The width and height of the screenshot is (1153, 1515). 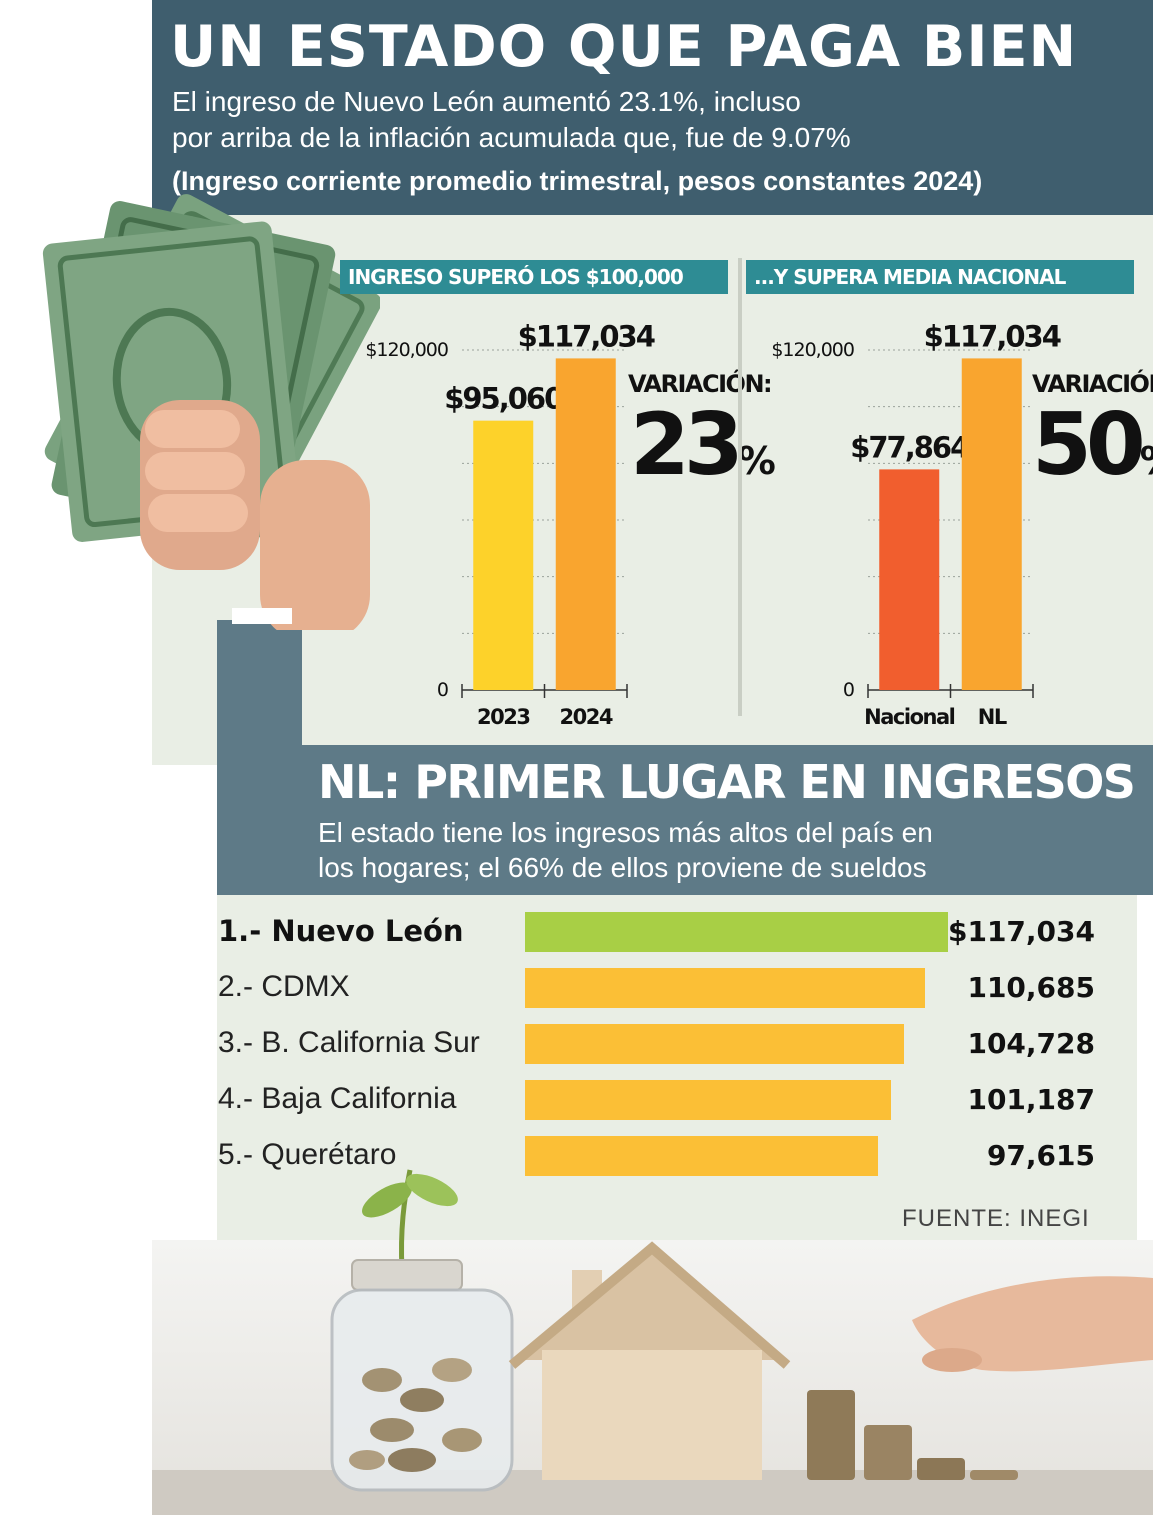 What do you see at coordinates (442, 690) in the screenshot?
I see `chart1-y-tick-label: 0` at bounding box center [442, 690].